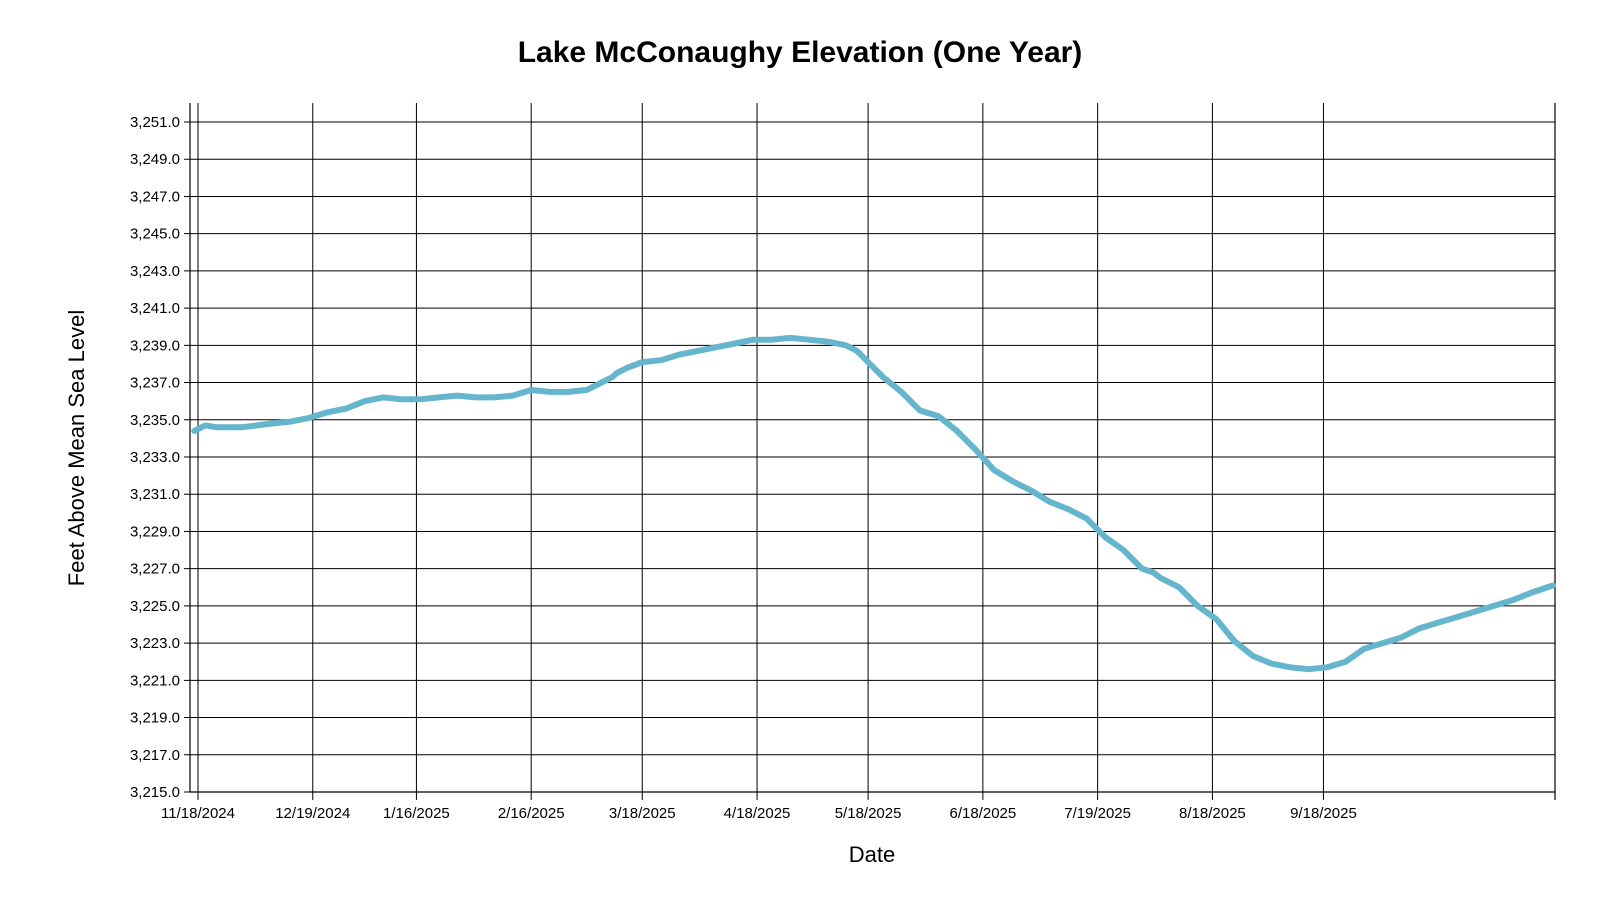  What do you see at coordinates (1323, 813) in the screenshot?
I see `x-tick-label: 9/18/2025` at bounding box center [1323, 813].